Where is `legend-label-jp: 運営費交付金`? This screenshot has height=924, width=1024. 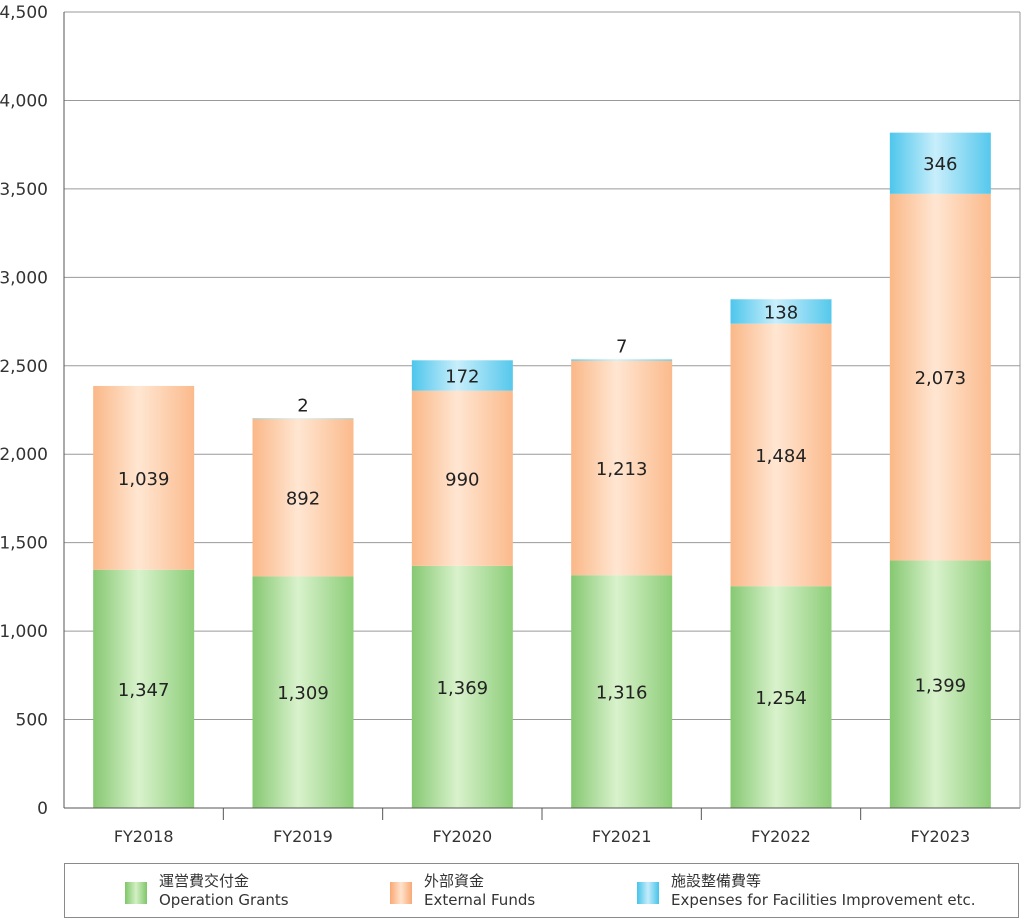
legend-label-jp: 運営費交付金 is located at coordinates (204, 881).